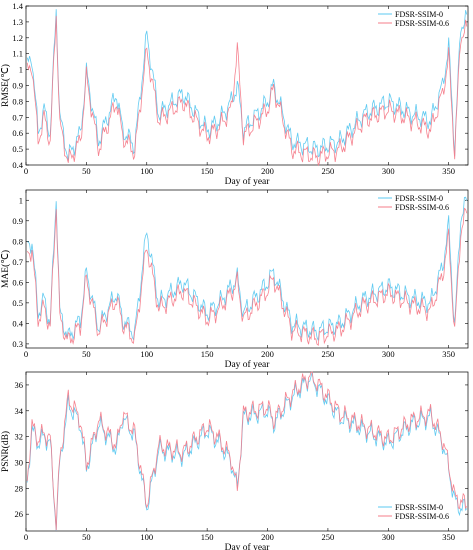 The width and height of the screenshot is (473, 550). What do you see at coordinates (17, 38) in the screenshot?
I see `y-tick-label: 1.2` at bounding box center [17, 38].